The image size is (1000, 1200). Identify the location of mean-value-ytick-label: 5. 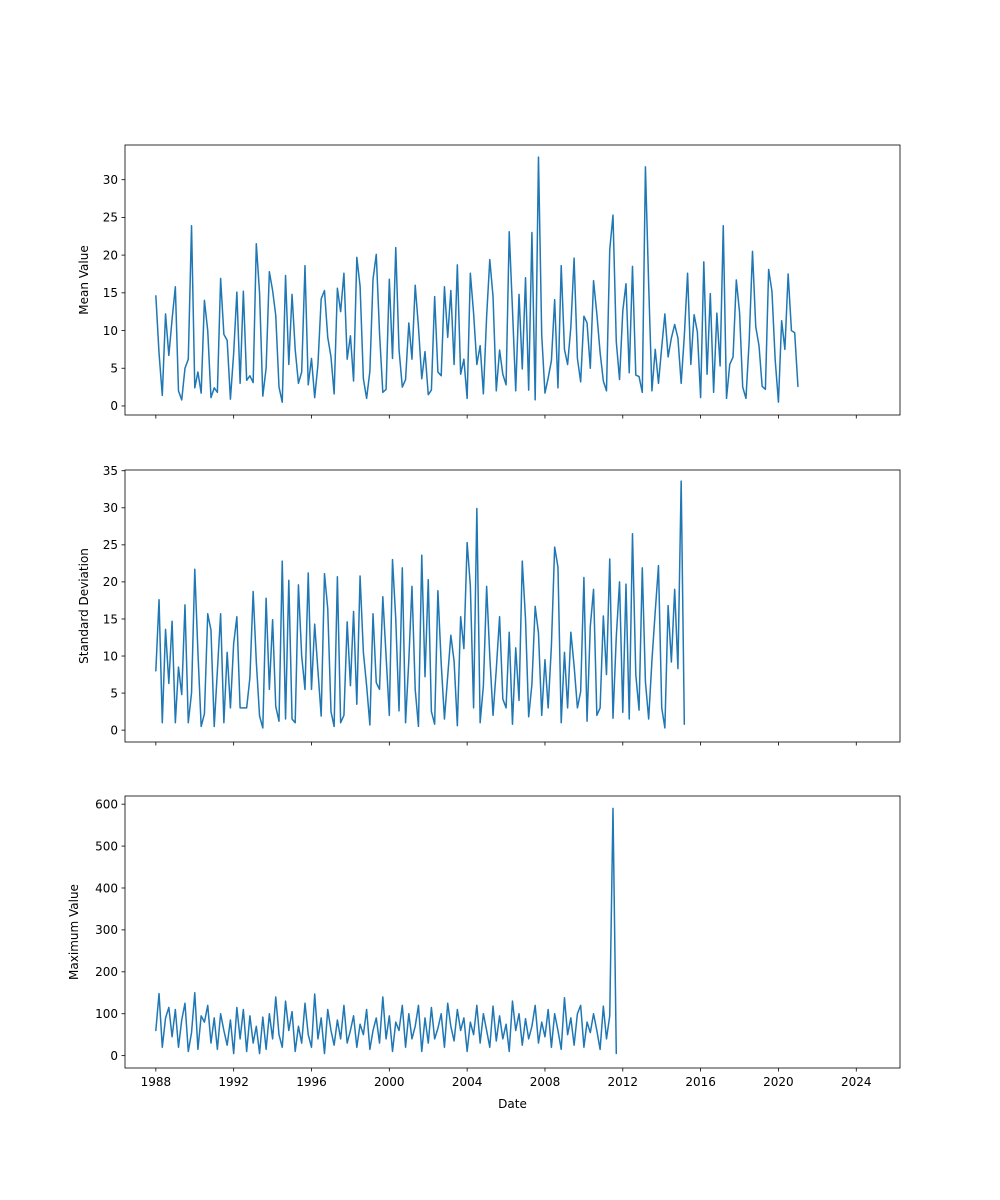
(114, 369).